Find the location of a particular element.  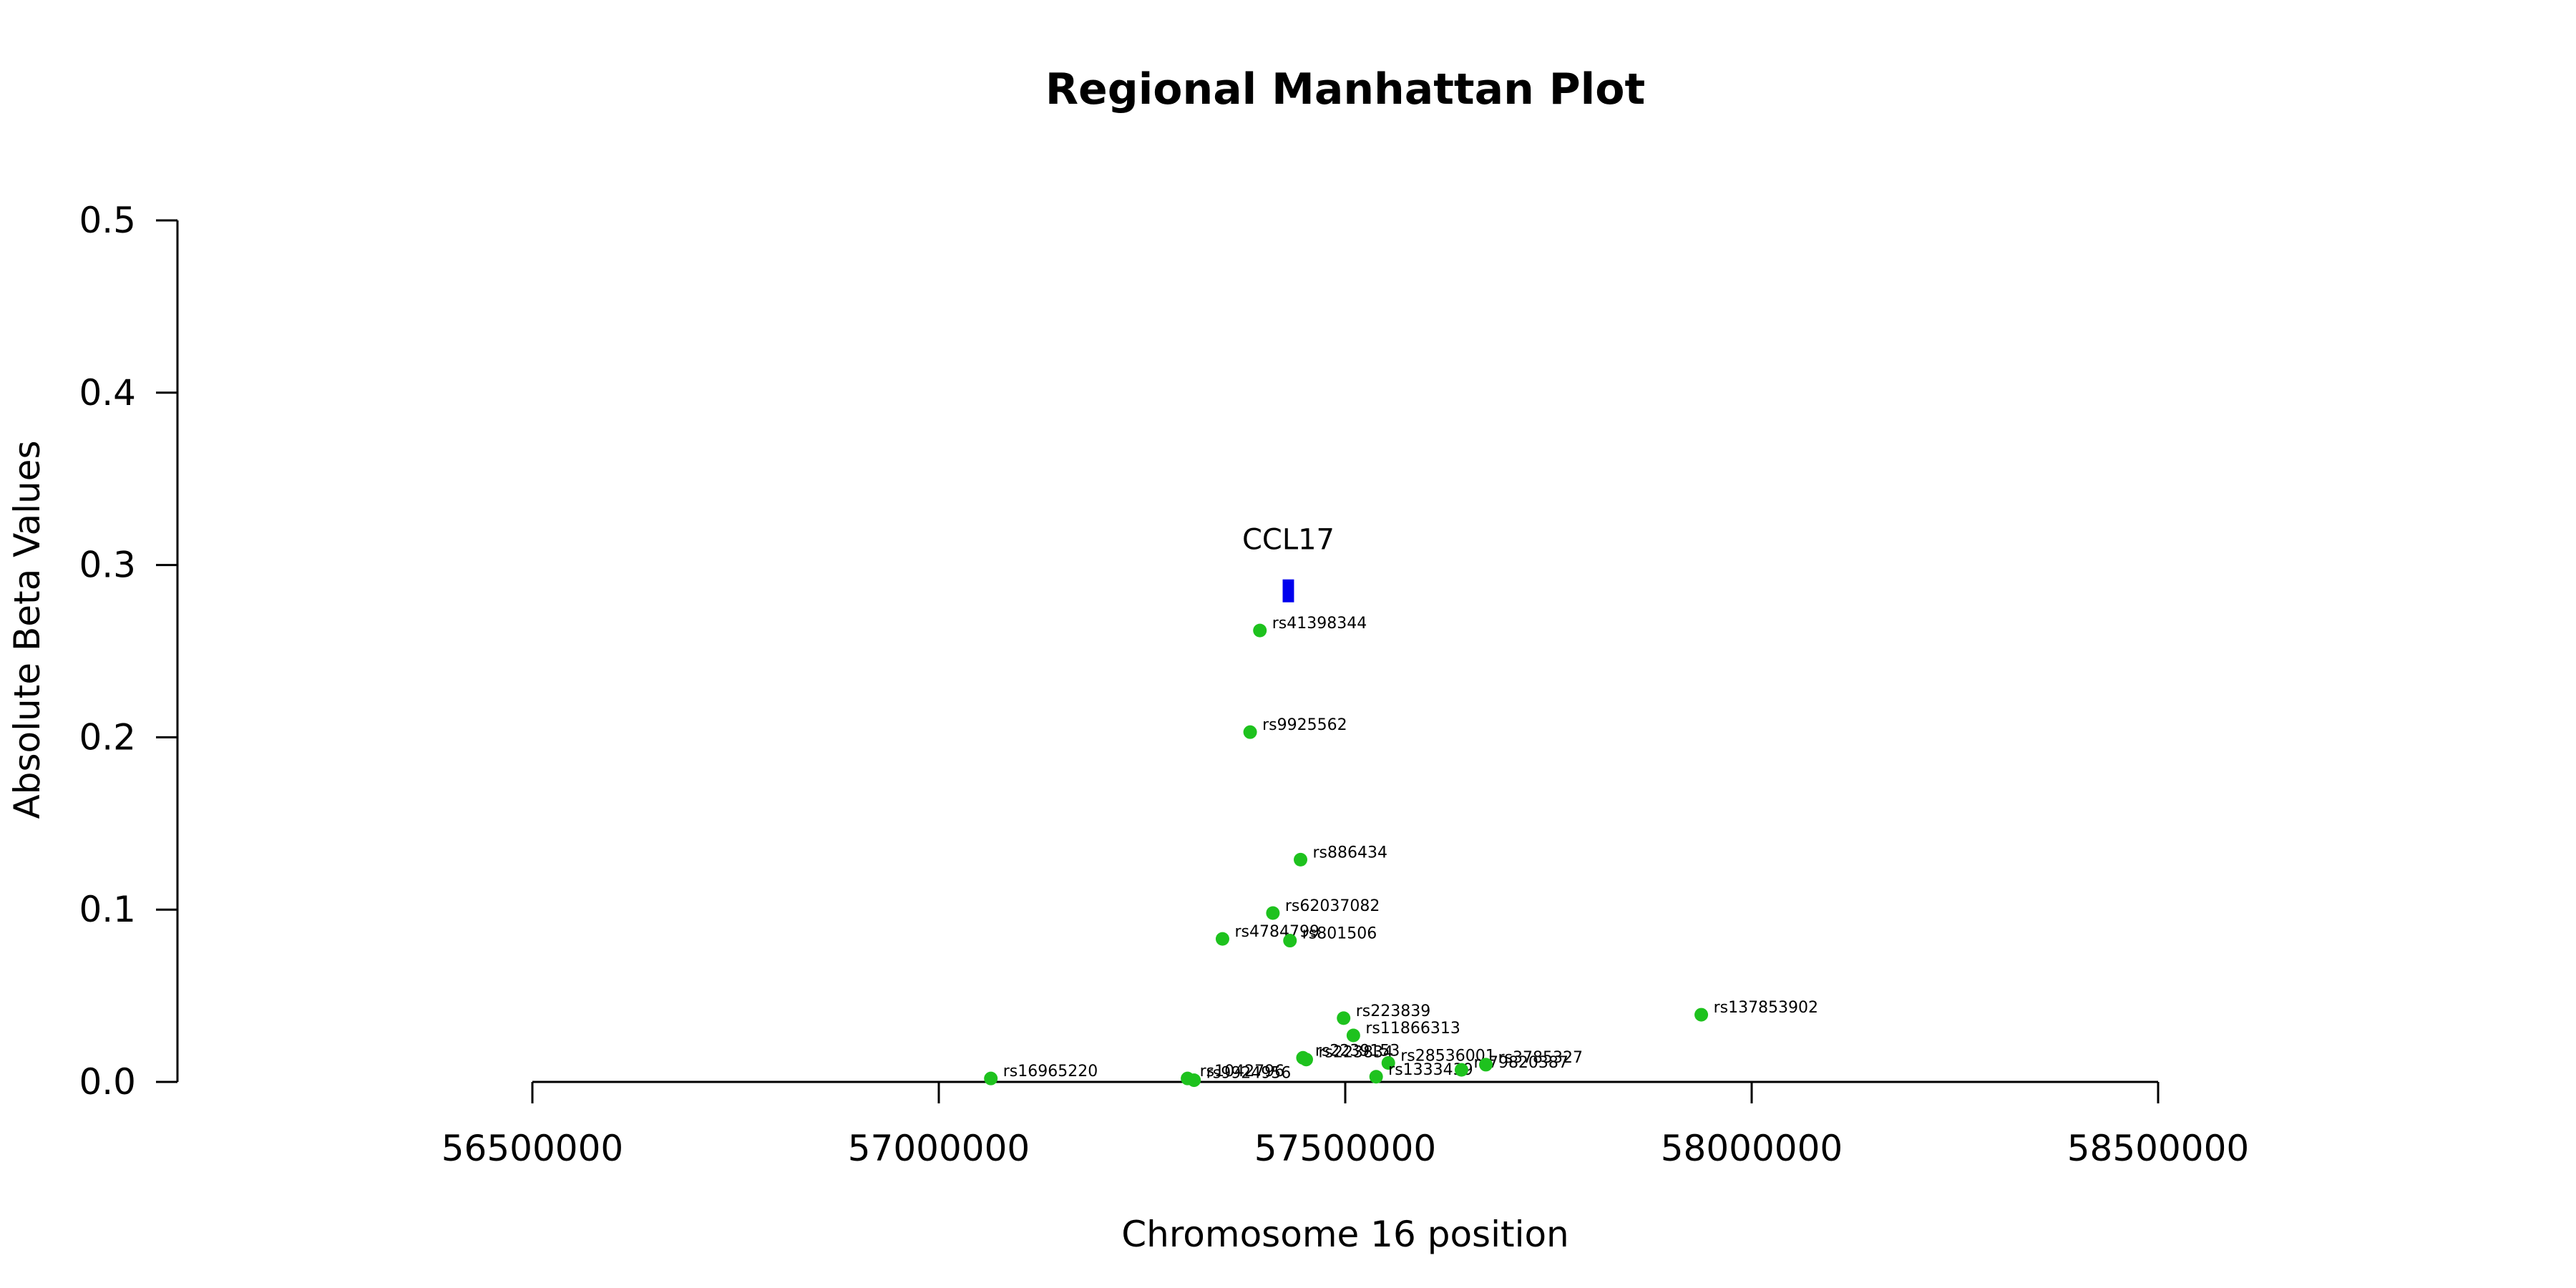

snp-label: rs9925562 is located at coordinates (1304, 725).